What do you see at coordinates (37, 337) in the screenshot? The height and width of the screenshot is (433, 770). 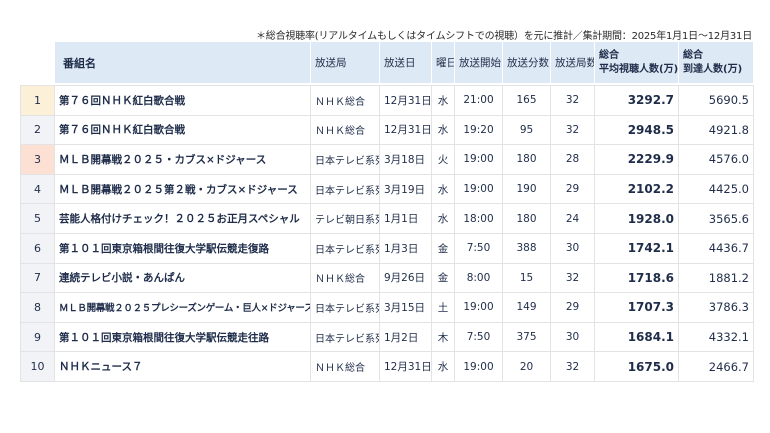 I see `rank-cell: 9` at bounding box center [37, 337].